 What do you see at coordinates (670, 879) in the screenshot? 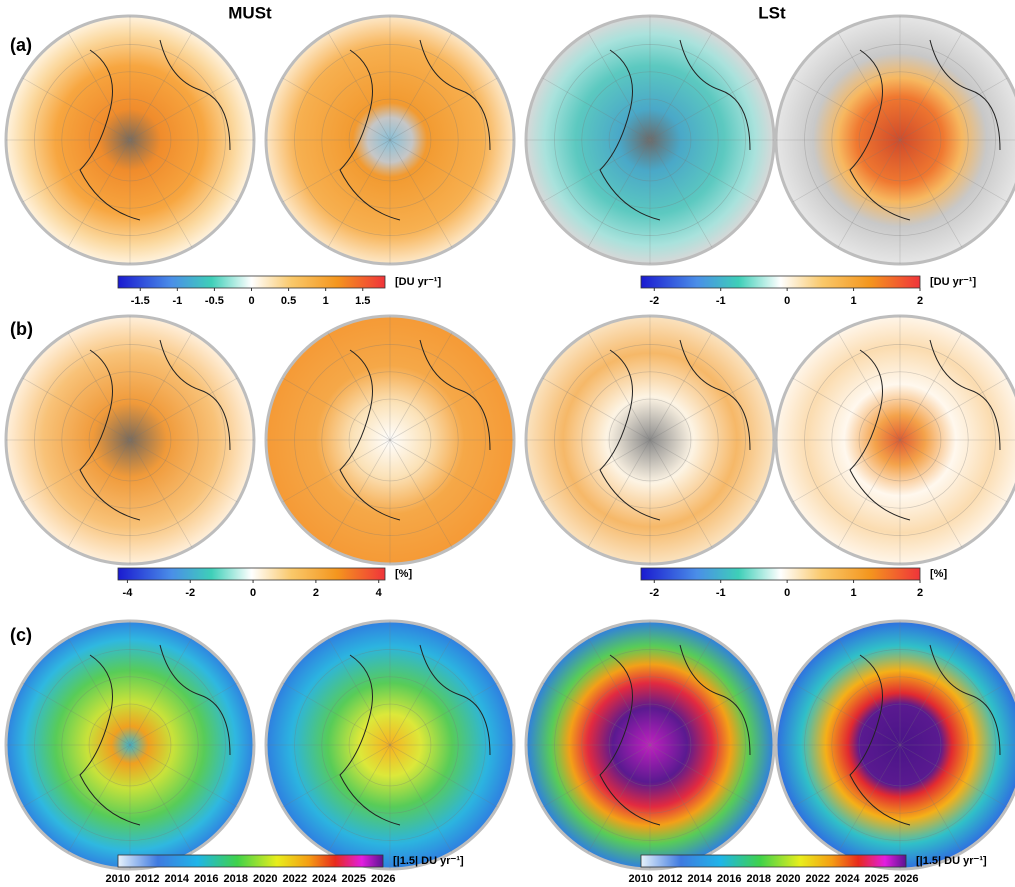
I see `colorbar-tick-label: 2012` at bounding box center [670, 879].